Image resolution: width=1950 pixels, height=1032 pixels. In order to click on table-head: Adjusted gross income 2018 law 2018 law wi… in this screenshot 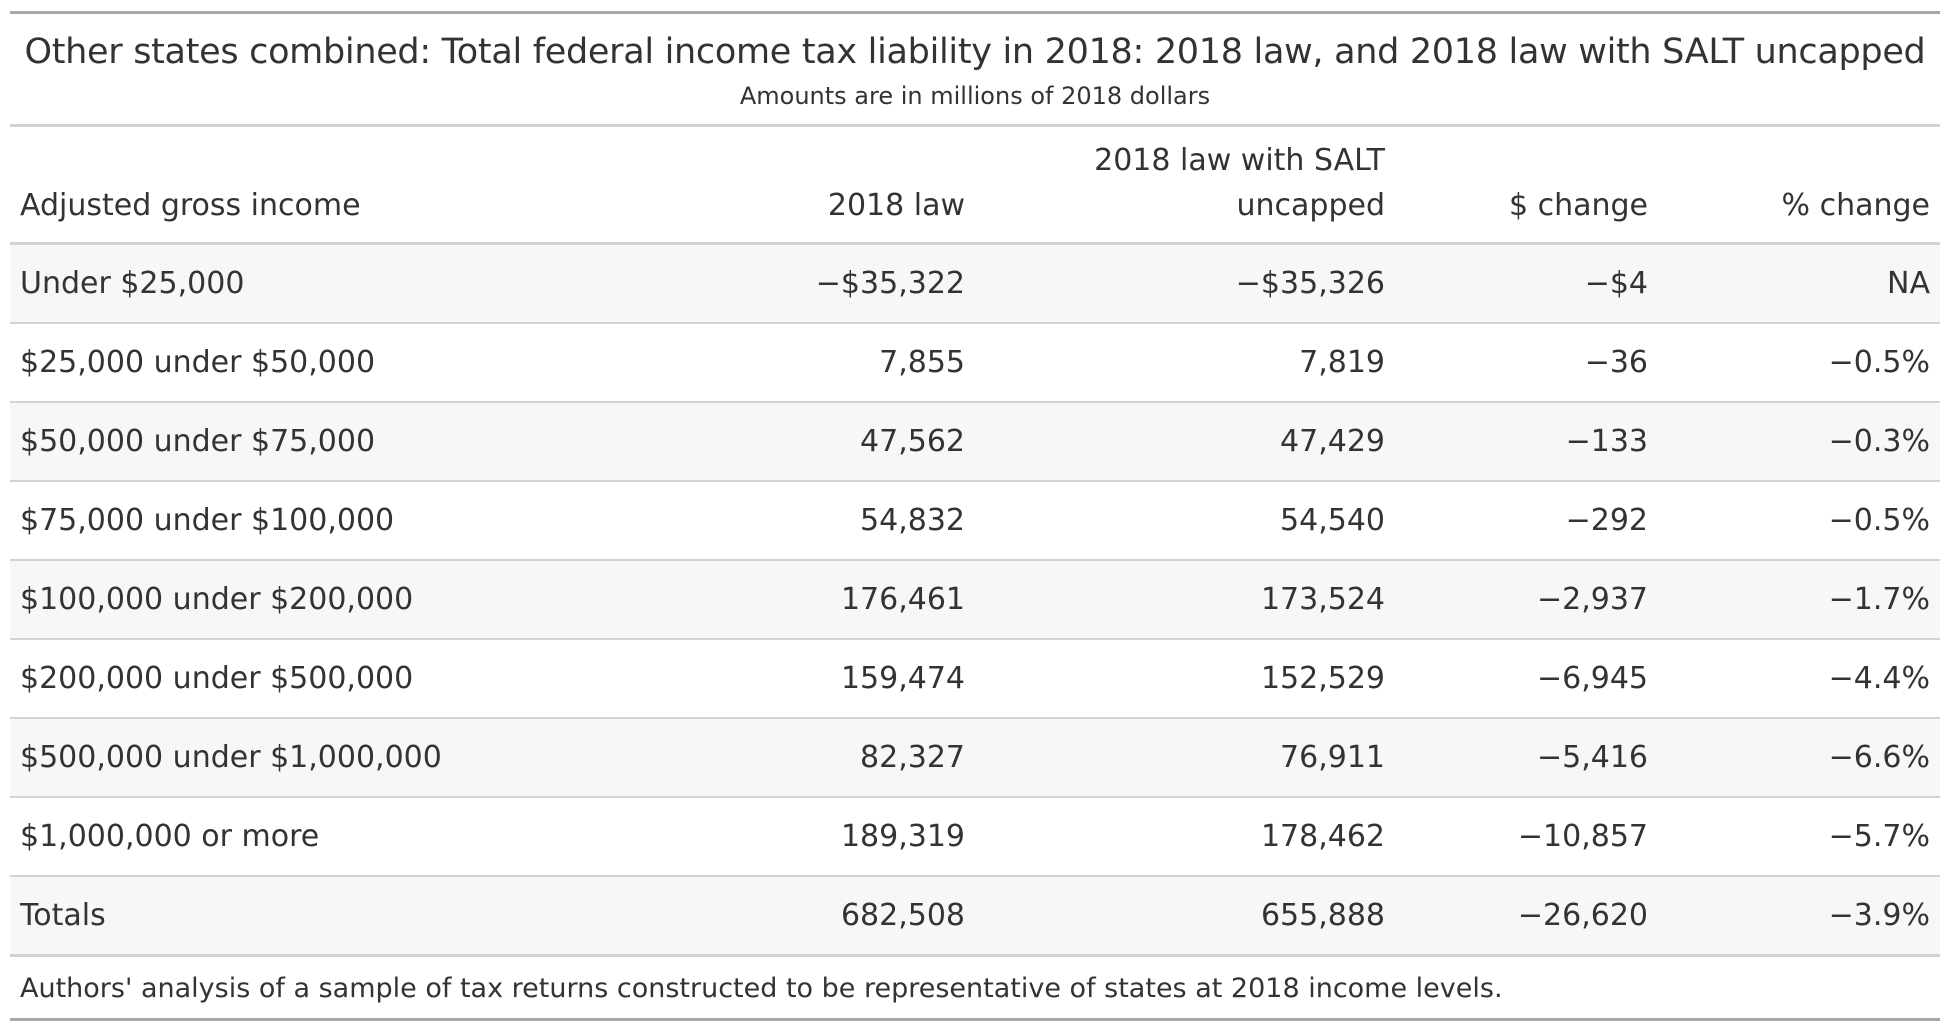, I will do `click(975, 186)`.